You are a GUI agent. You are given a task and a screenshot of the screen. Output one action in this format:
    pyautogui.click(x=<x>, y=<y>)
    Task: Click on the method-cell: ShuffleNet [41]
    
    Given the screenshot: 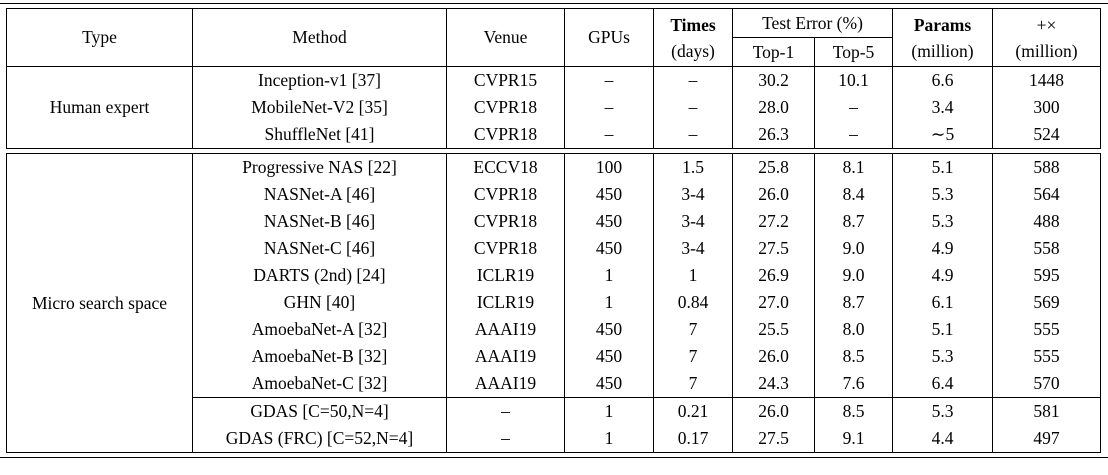 What is the action you would take?
    pyautogui.click(x=319, y=135)
    